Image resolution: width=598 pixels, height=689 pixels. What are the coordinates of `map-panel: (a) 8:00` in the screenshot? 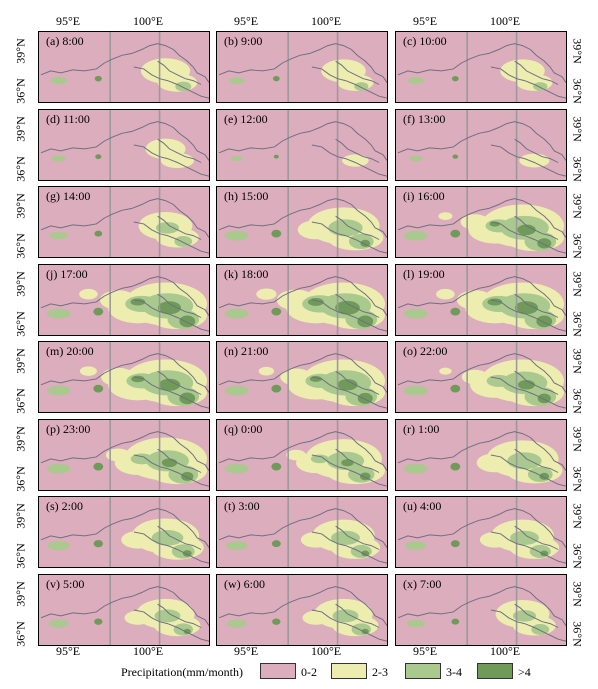 It's located at (124, 67).